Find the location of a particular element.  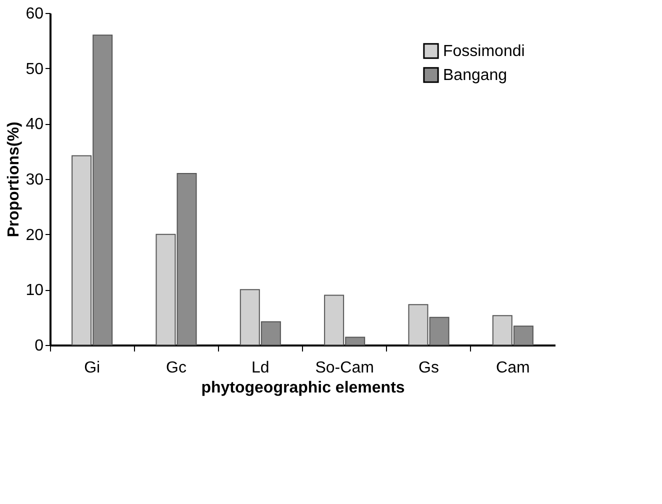

y-tick-label: 20 is located at coordinates (35, 235).